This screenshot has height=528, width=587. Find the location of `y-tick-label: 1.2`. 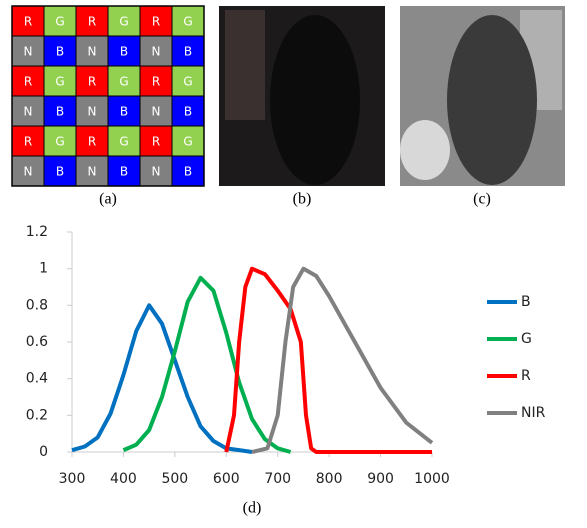

y-tick-label: 1.2 is located at coordinates (37, 232).